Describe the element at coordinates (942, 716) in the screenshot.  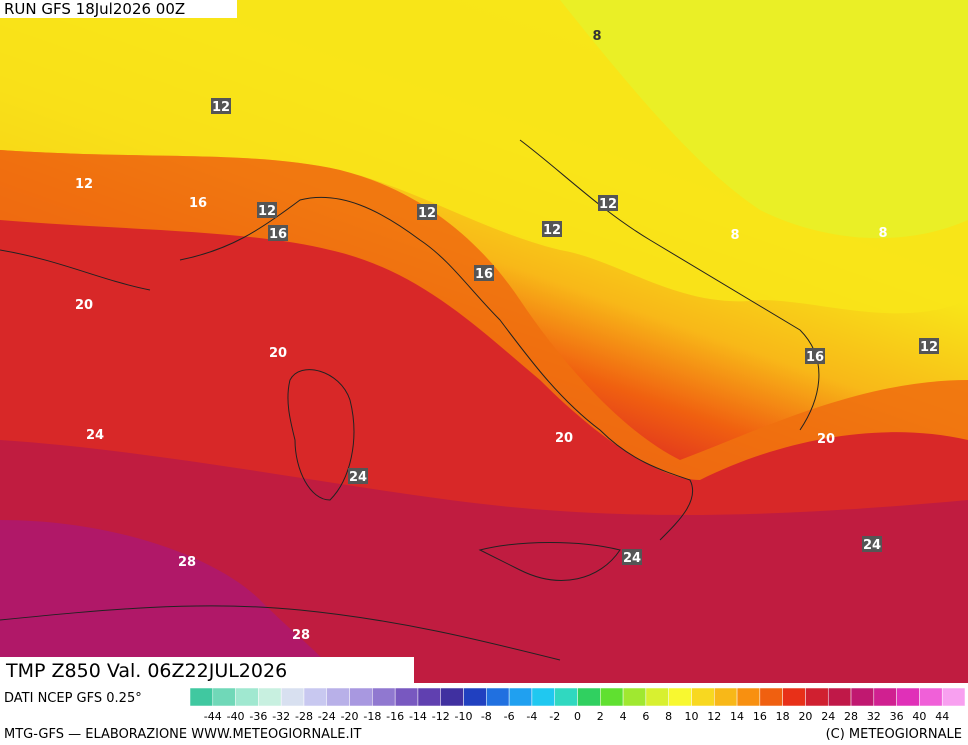
I see `legend-label: 44` at that location.